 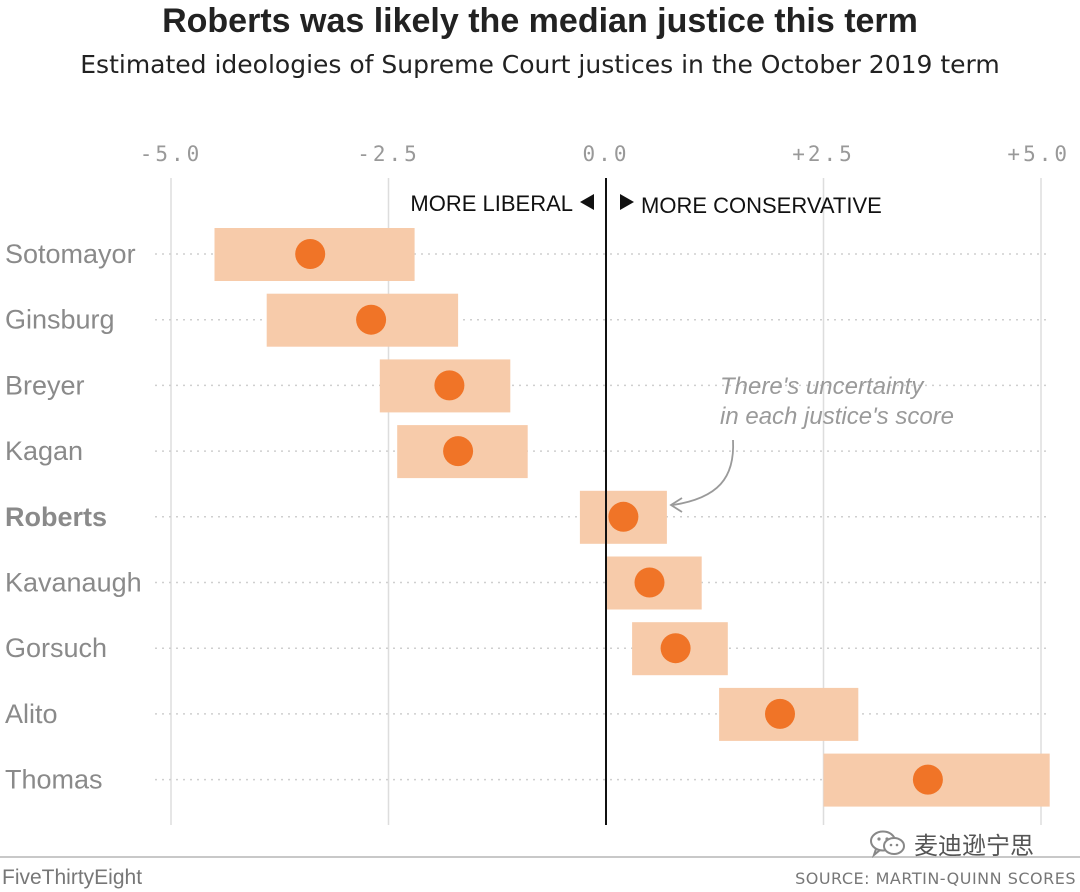 What do you see at coordinates (935, 878) in the screenshot?
I see `source-label: SOURCE: MARTIN-QUINN SCORES` at bounding box center [935, 878].